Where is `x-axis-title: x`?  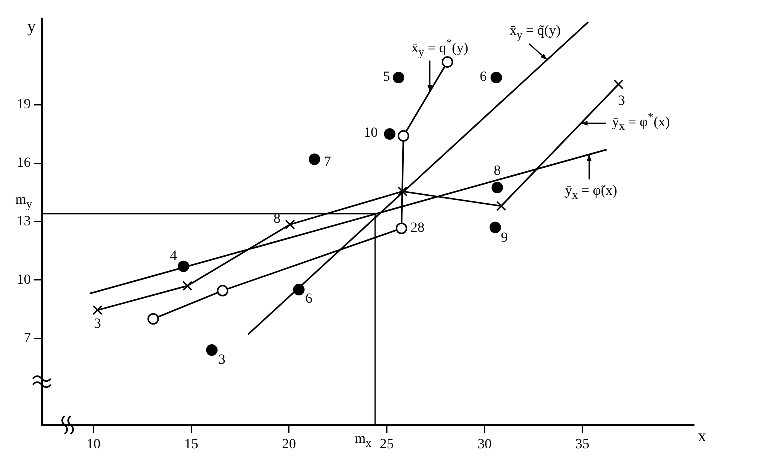 x-axis-title: x is located at coordinates (702, 436).